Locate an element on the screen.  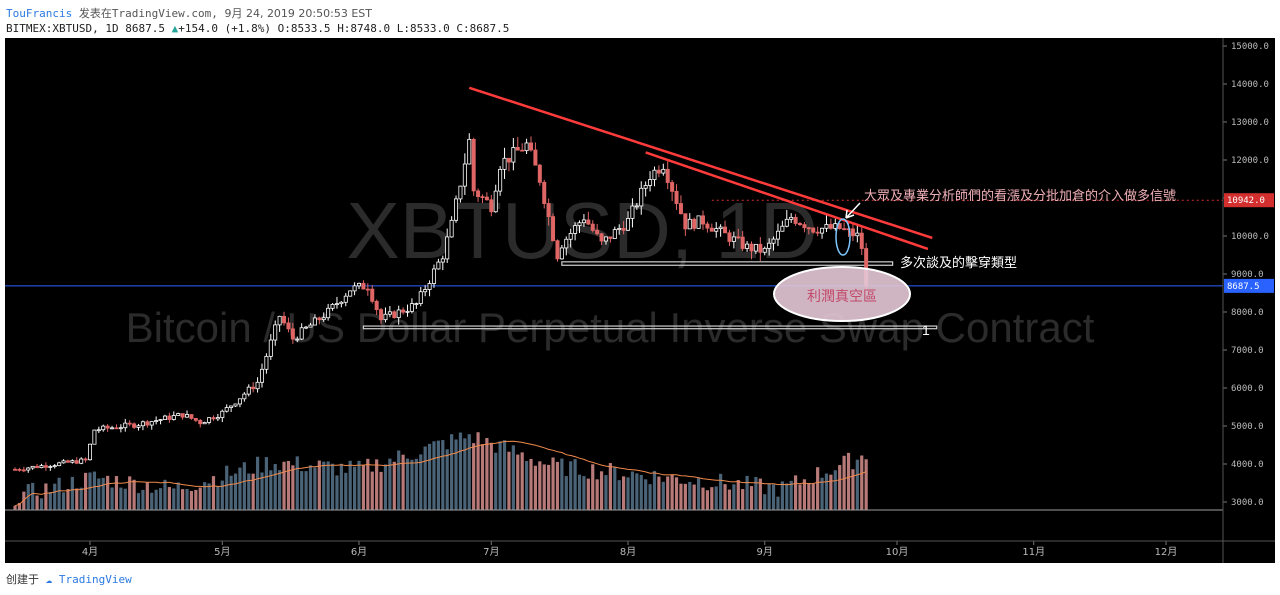
y-tick-label: 9000.0 is located at coordinates (1247, 275).